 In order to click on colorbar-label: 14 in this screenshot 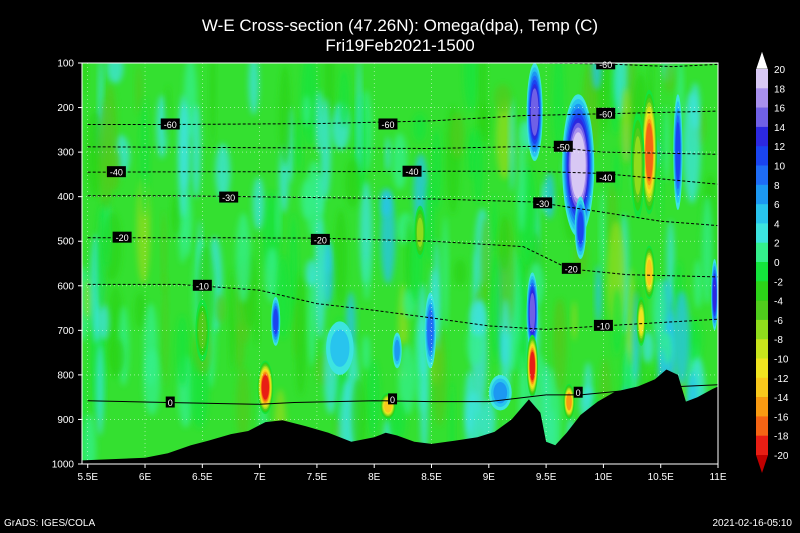, I will do `click(780, 128)`.